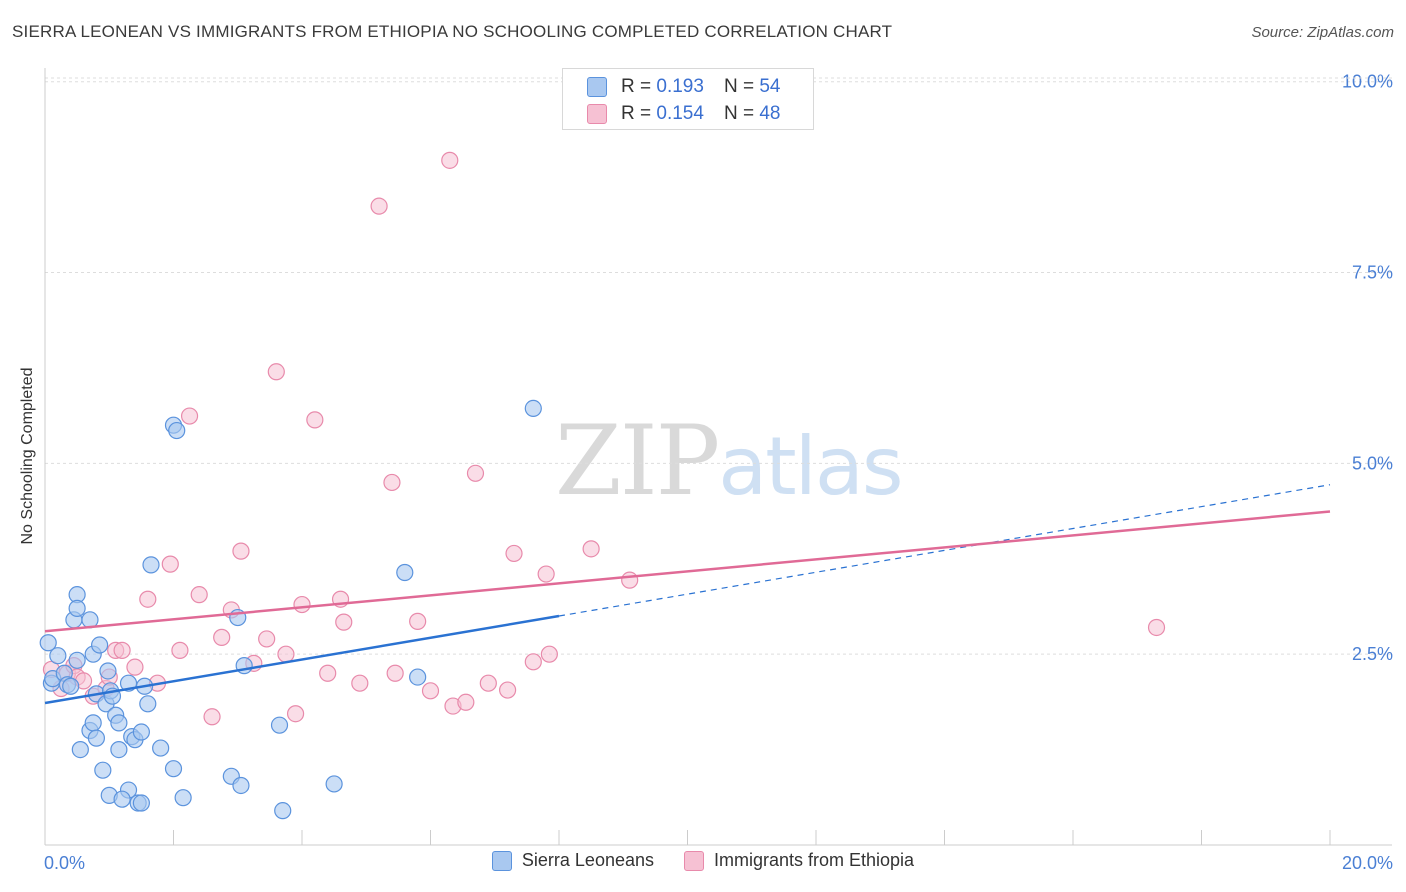 Image resolution: width=1406 pixels, height=892 pixels. What do you see at coordinates (814, 860) in the screenshot?
I see `series-legend-label: Immigrants from Ethiopia` at bounding box center [814, 860].